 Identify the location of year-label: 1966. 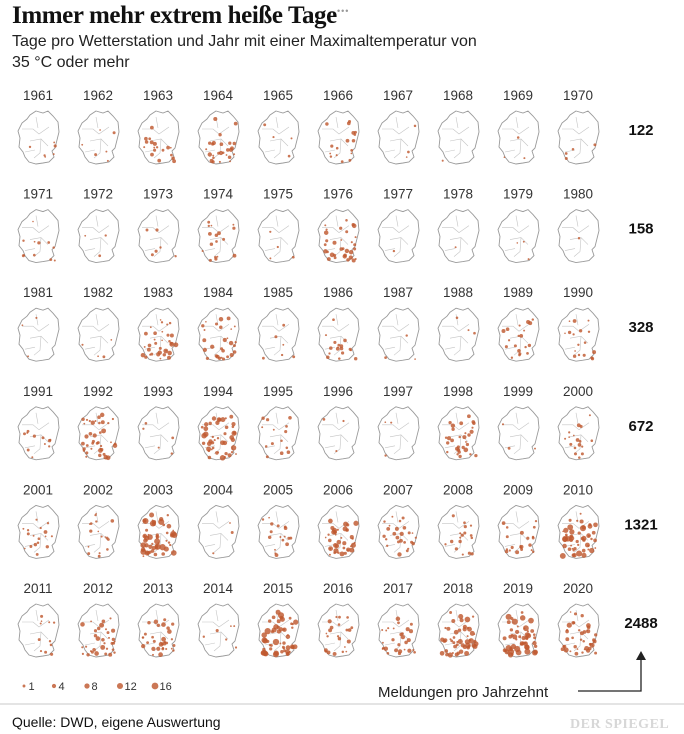
(338, 95).